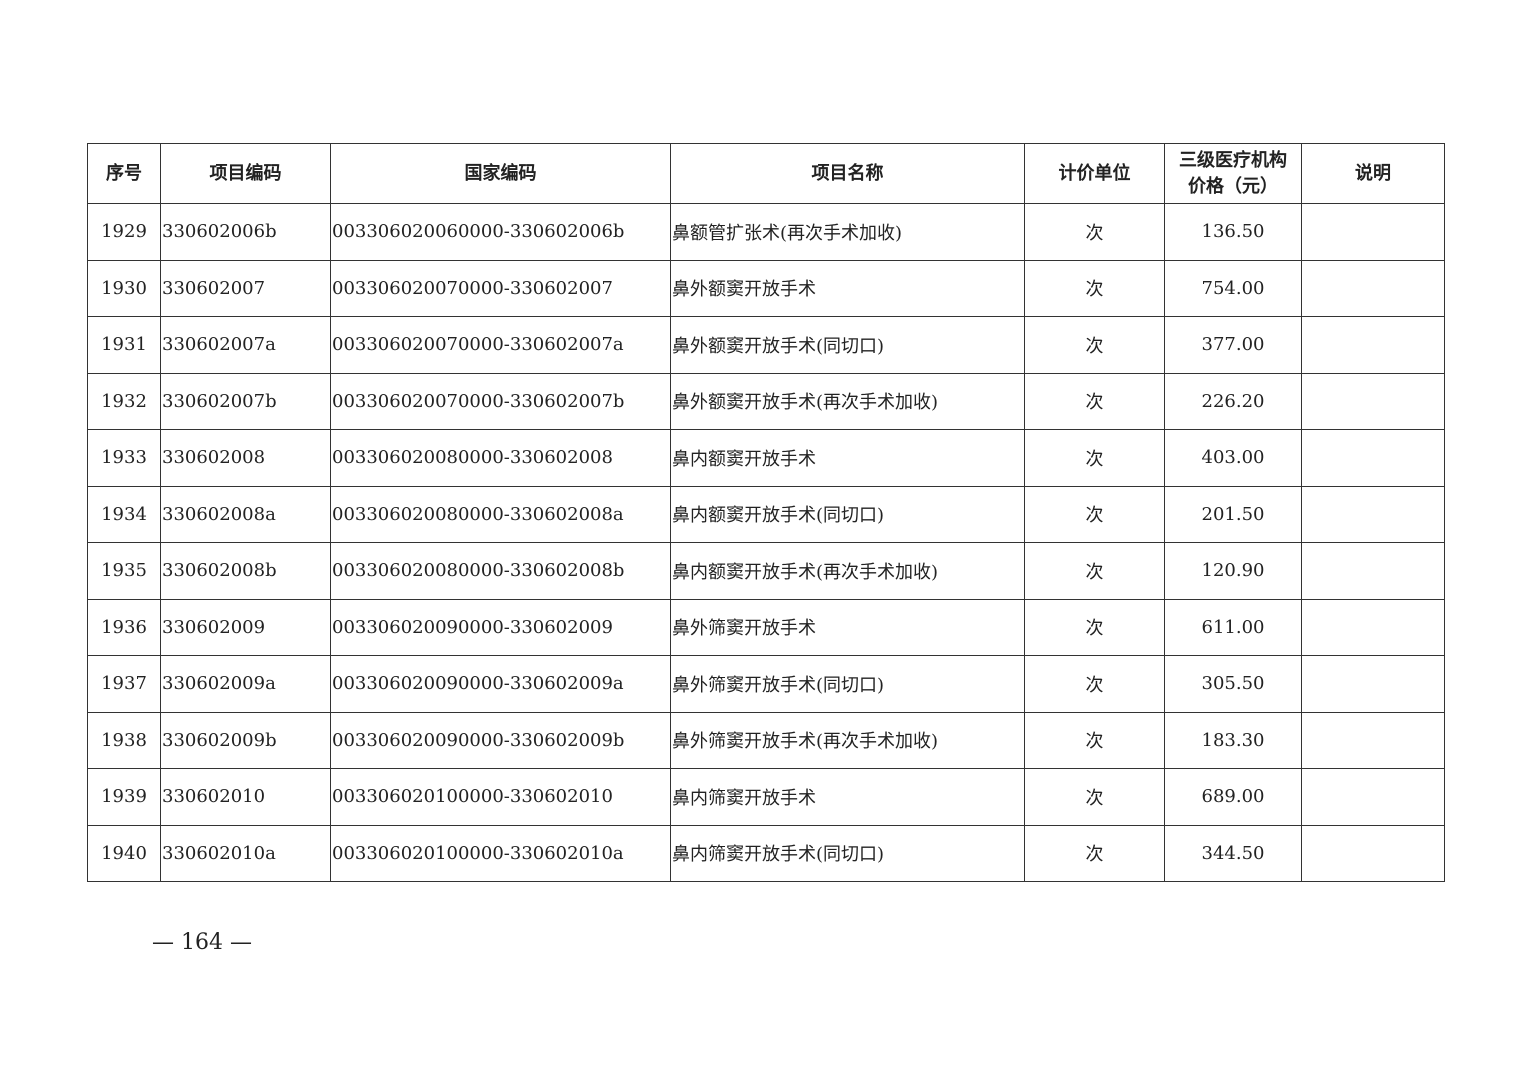 The image size is (1520, 1074). I want to click on cell-item-name: 鼻内筛窦开放手术(同切口), so click(847, 853).